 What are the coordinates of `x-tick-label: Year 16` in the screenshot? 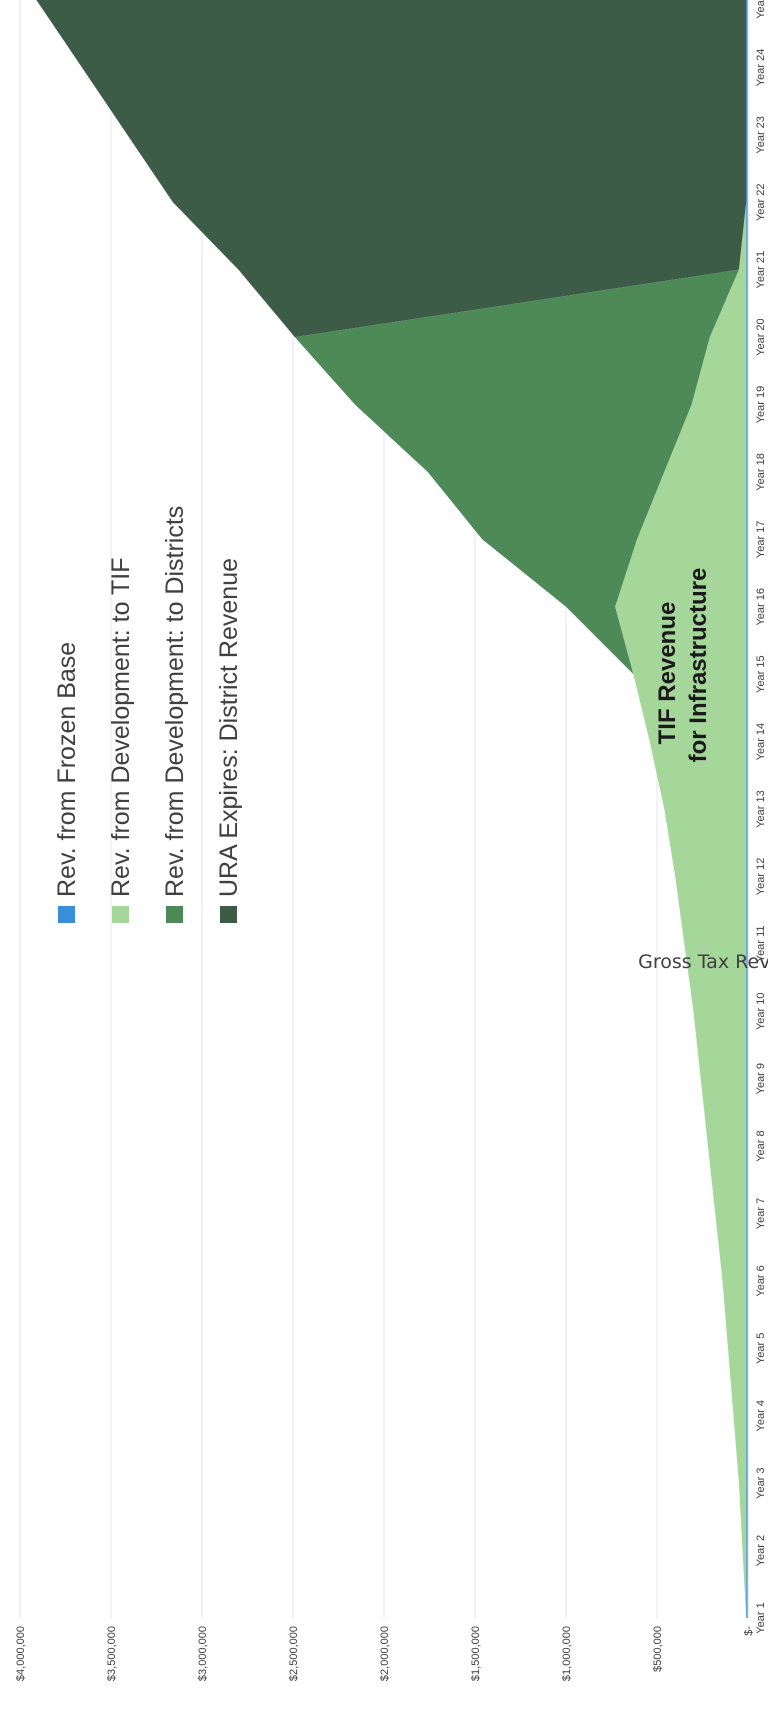 It's located at (761, 607).